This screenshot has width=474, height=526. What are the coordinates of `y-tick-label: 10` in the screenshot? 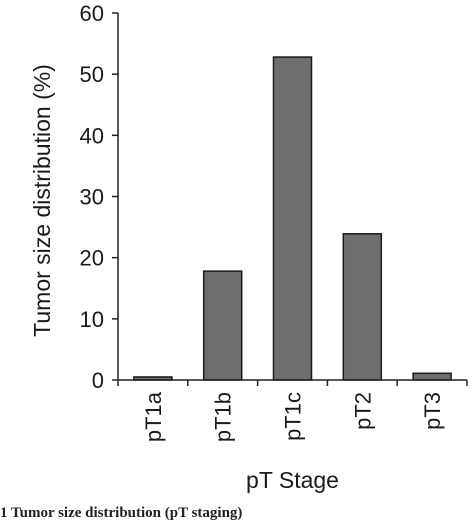 It's located at (92, 319).